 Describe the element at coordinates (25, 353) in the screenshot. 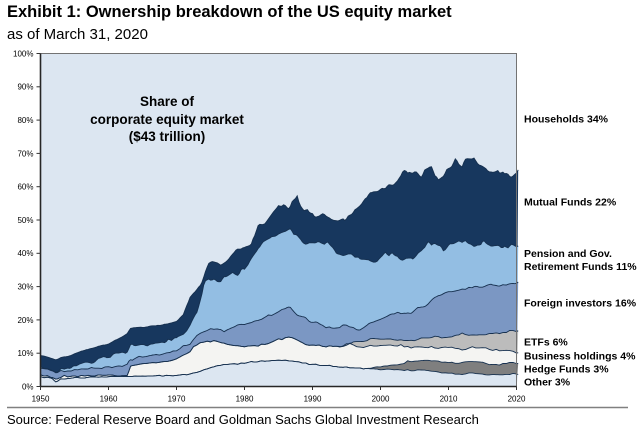

I see `svg-text: 10%` at that location.